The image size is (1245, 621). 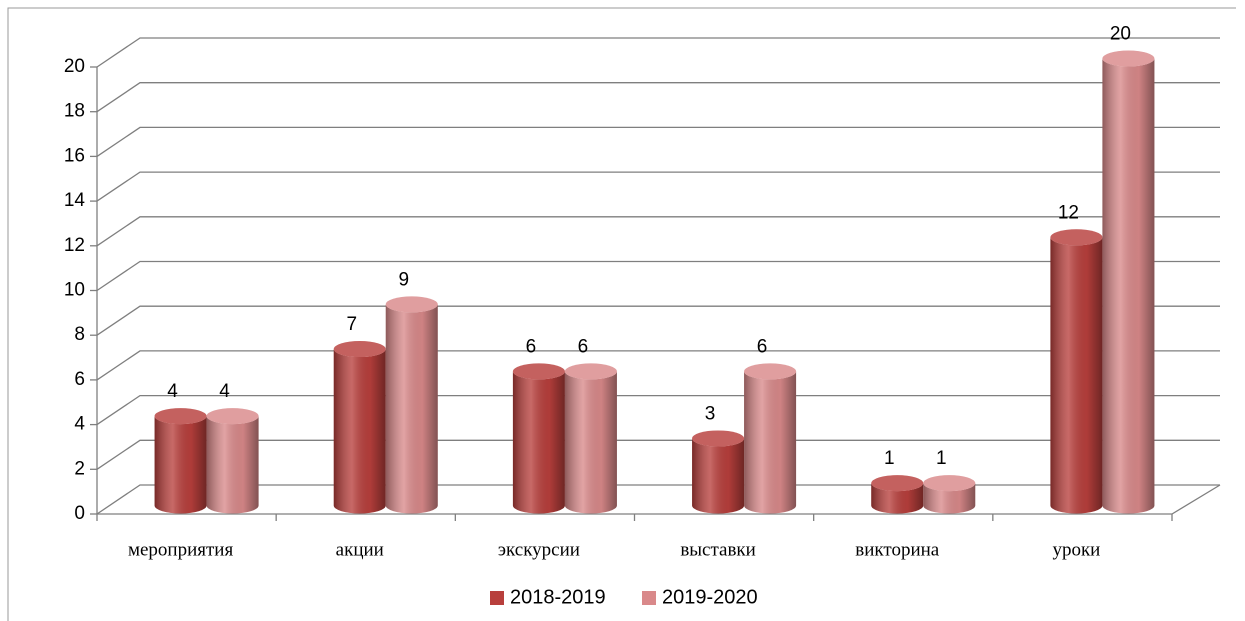 What do you see at coordinates (1076, 549) in the screenshot?
I see `x-tick-label: уроки` at bounding box center [1076, 549].